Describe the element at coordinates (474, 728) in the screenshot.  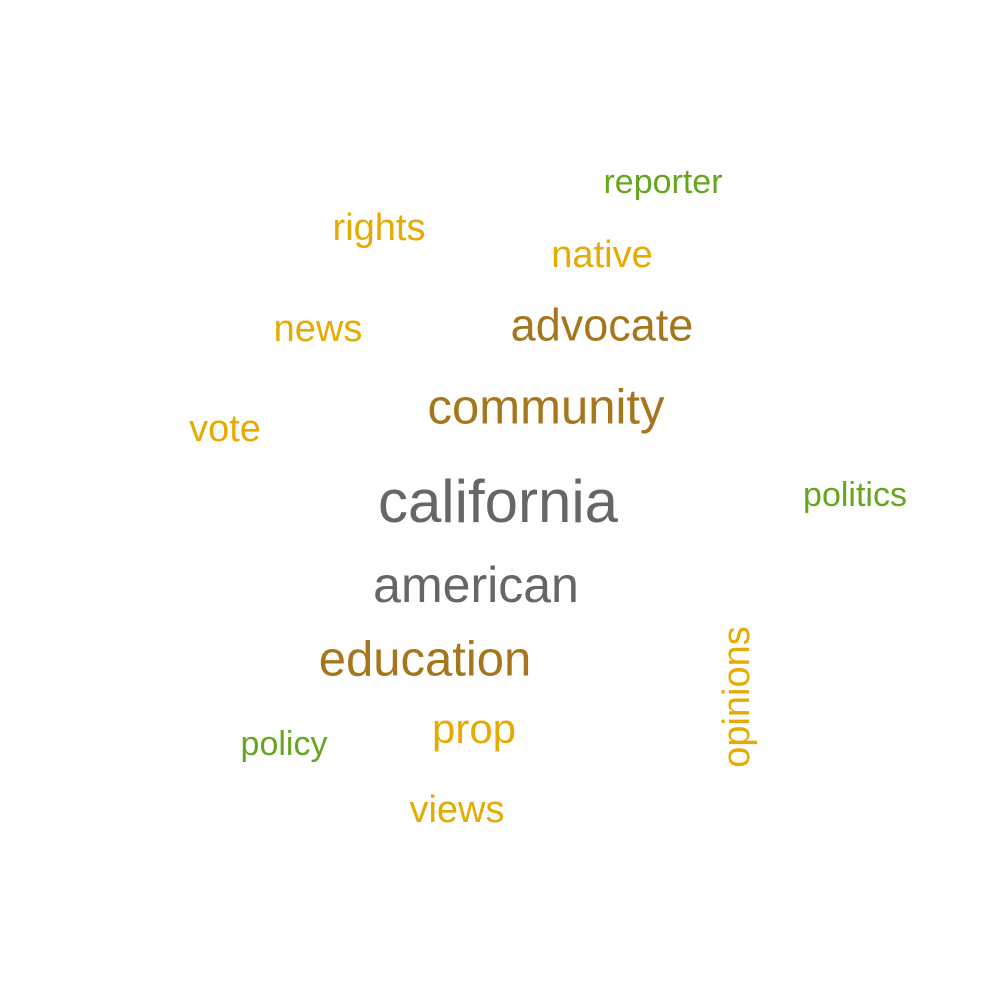
I see `word-prop: prop` at that location.